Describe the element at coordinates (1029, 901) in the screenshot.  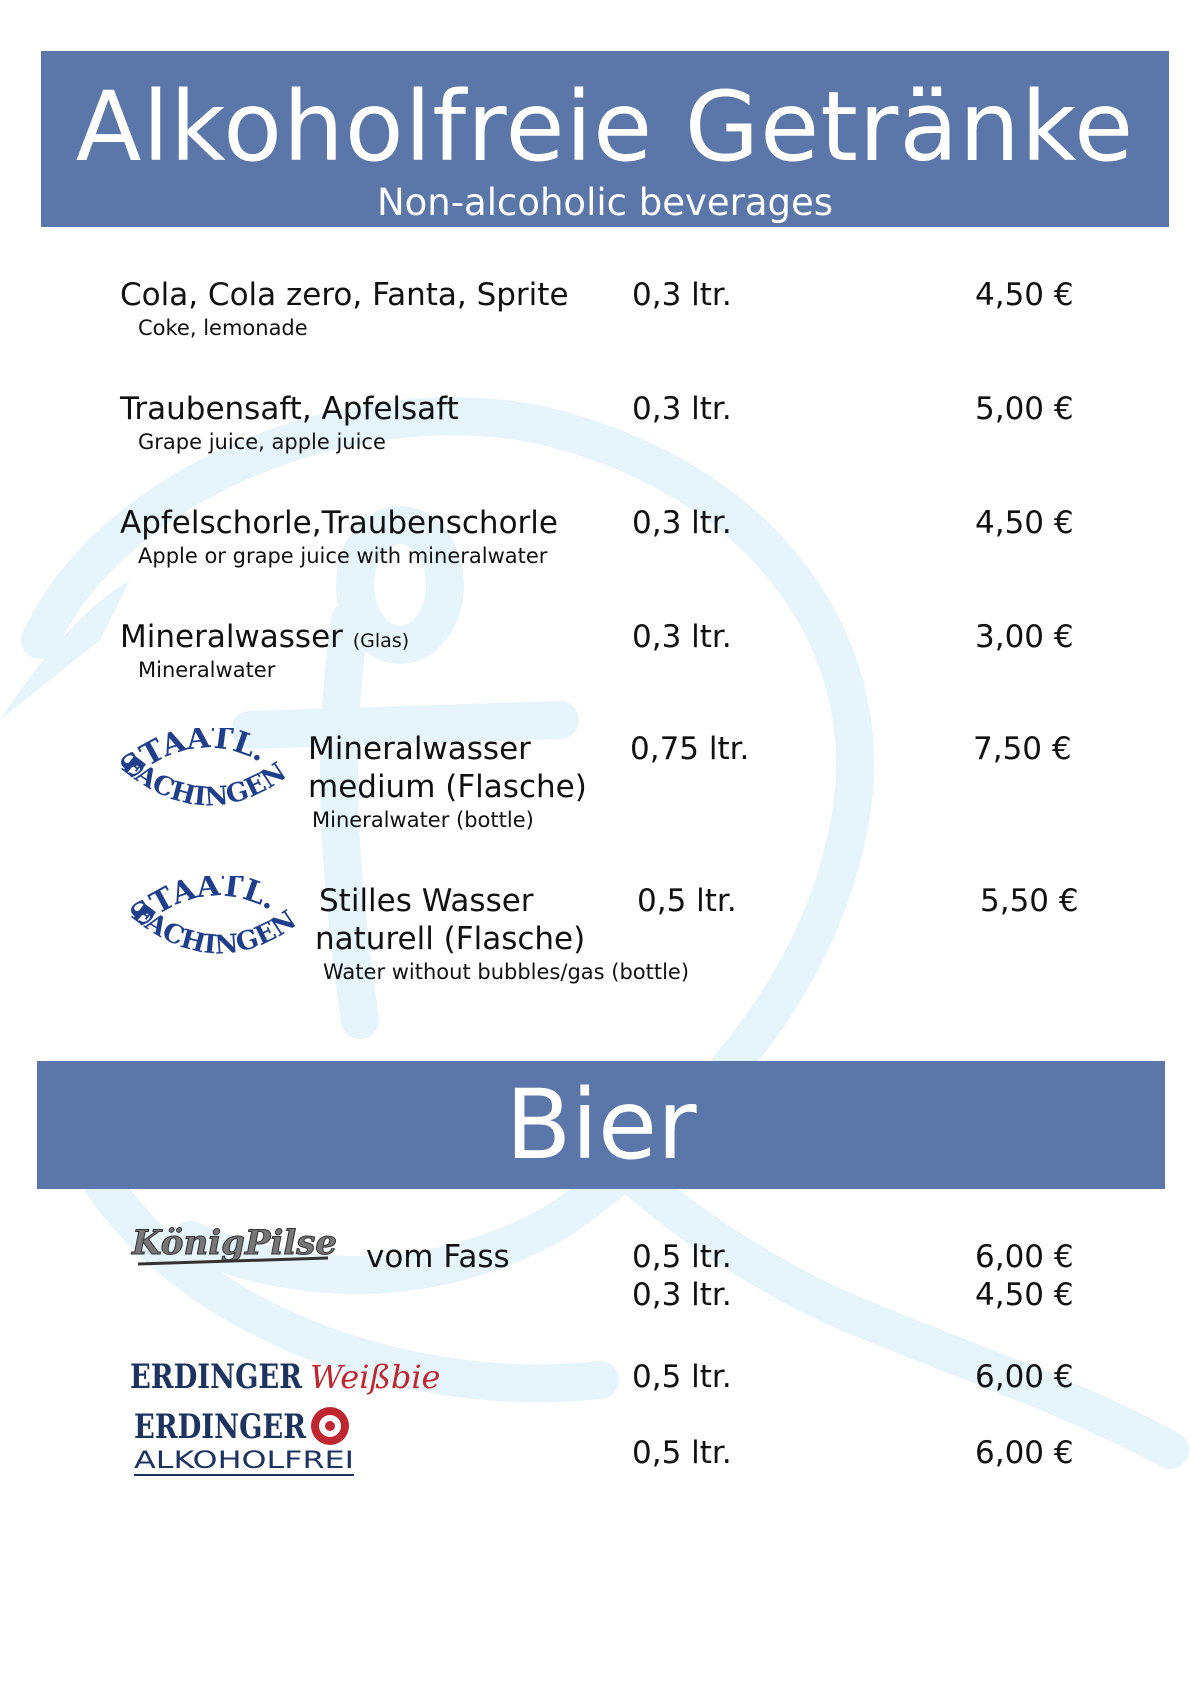
I see `item-price: 5,50 €` at that location.